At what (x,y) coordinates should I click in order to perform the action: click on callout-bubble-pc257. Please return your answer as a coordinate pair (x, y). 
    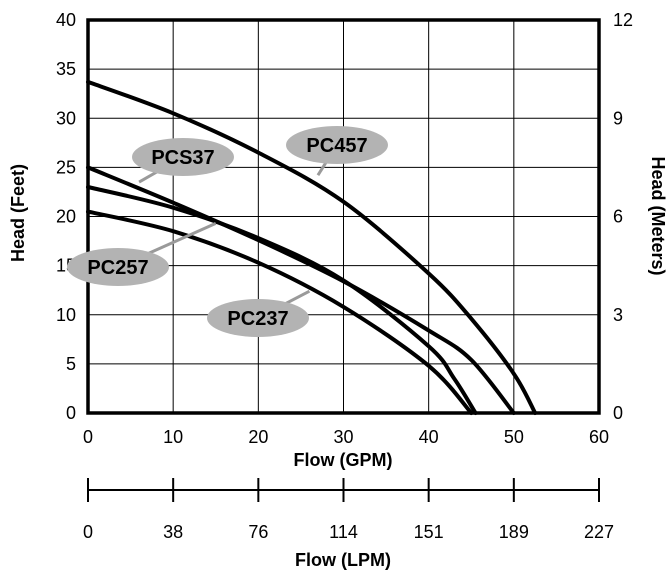
    Looking at the image, I should click on (118, 267).